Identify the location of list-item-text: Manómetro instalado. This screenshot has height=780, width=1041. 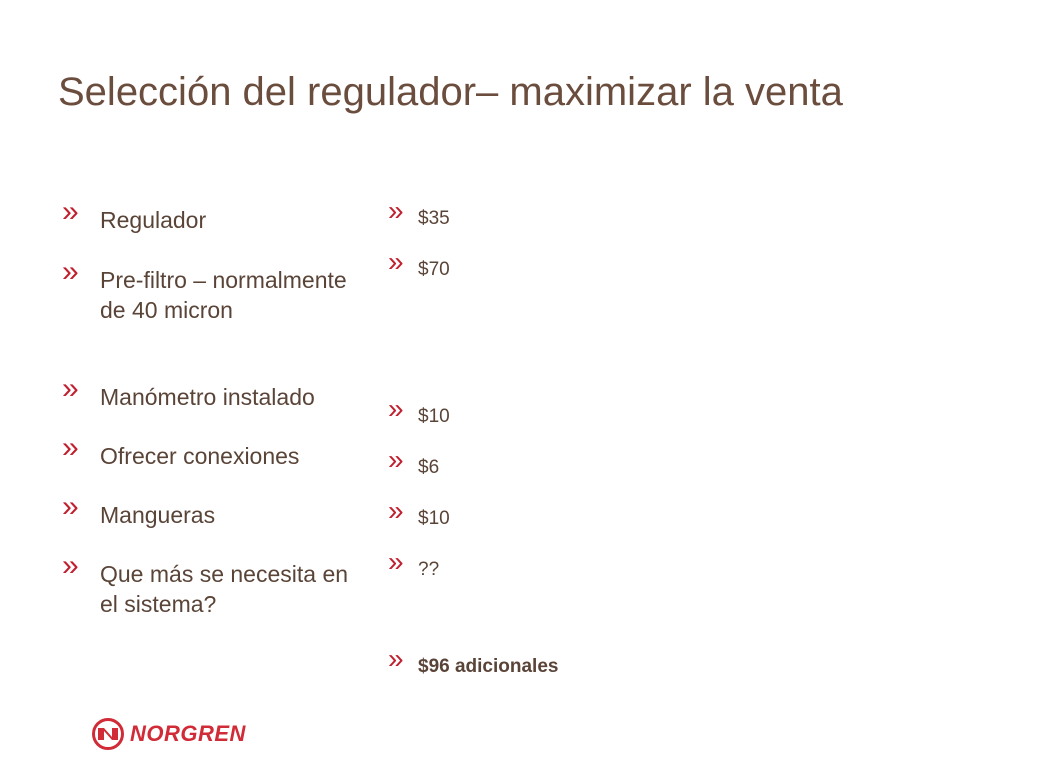
(207, 397).